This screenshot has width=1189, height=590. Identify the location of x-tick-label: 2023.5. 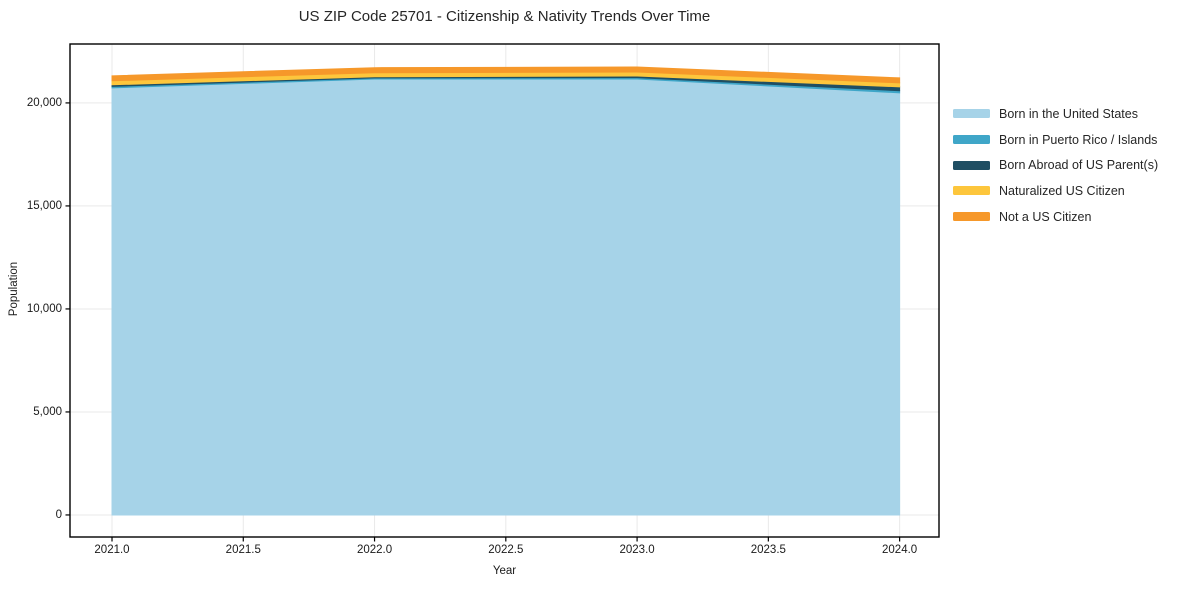
(768, 550).